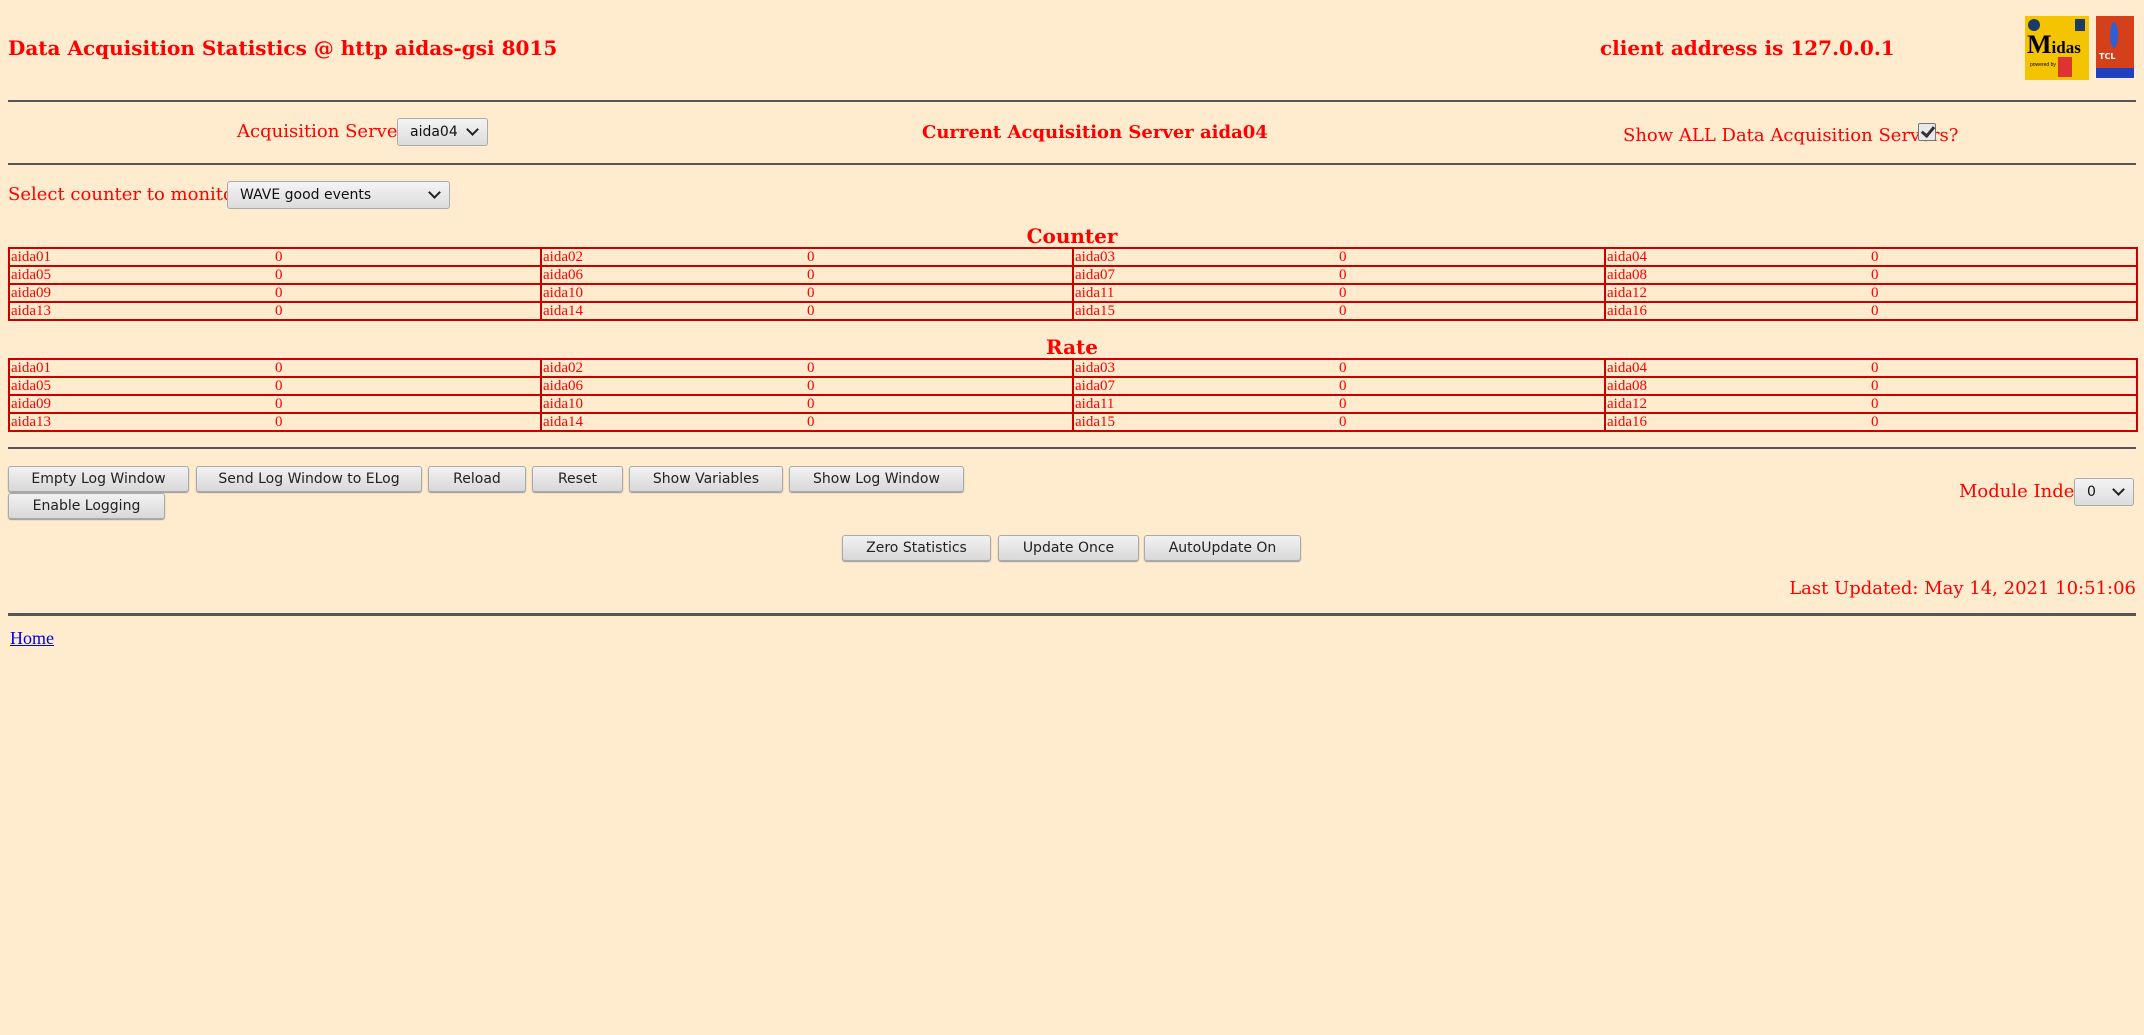  I want to click on module-index-select: 0, so click(2104, 492).